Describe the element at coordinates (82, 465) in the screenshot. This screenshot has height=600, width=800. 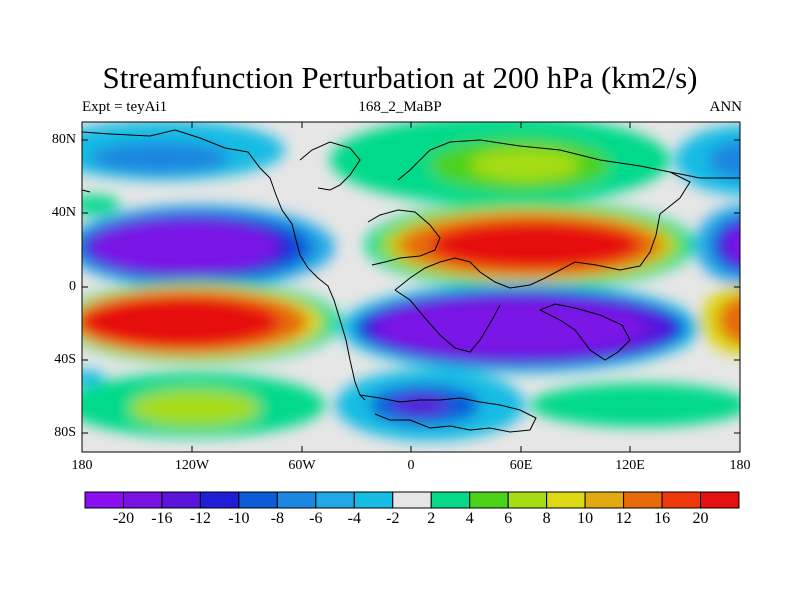
I see `lon-label-180w: 180` at that location.